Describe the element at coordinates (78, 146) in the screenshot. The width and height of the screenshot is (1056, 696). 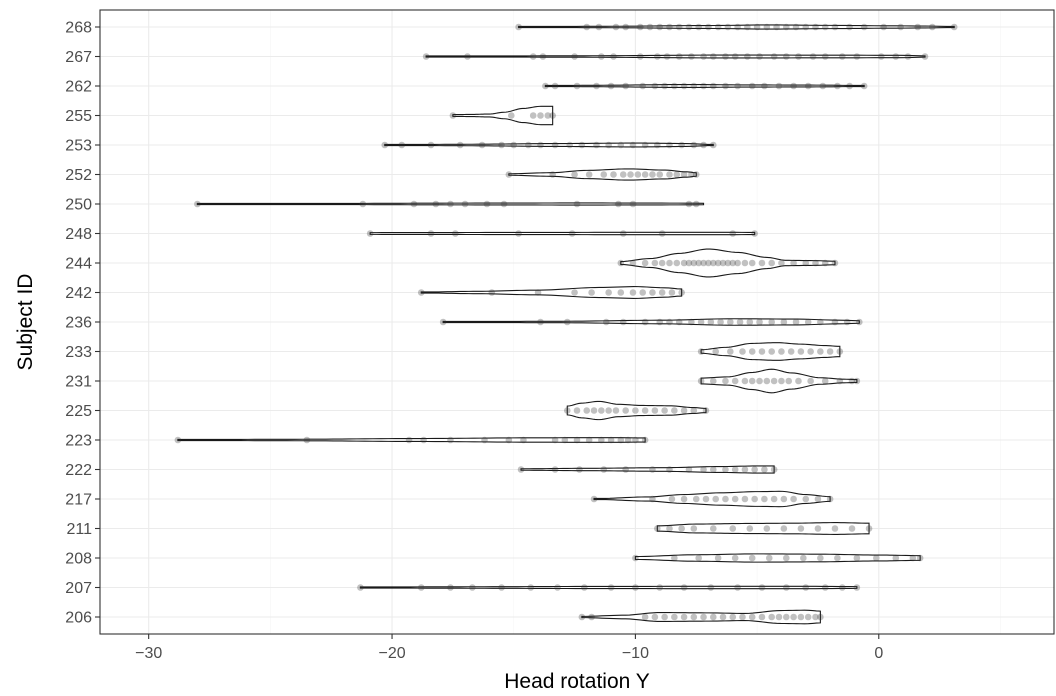
I see `y-tick-label: 253` at that location.